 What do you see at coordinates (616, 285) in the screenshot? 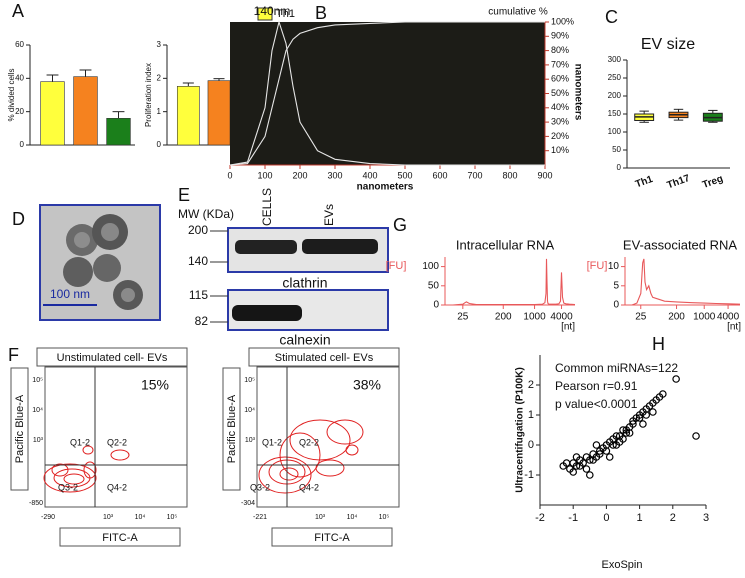
I see `y-tick-label: 5` at bounding box center [616, 285].